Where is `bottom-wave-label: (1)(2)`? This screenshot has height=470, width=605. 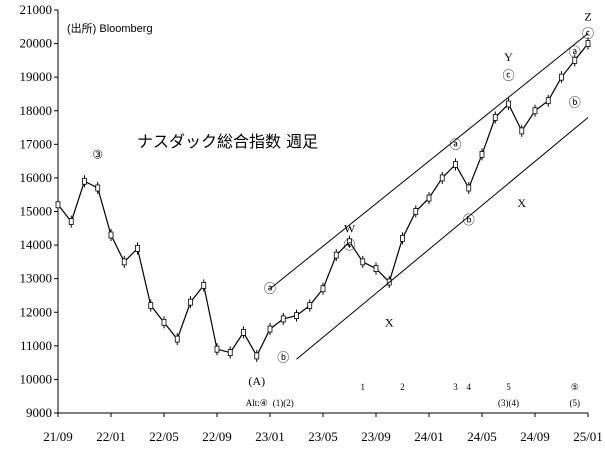 bottom-wave-label: (1)(2) is located at coordinates (283, 403).